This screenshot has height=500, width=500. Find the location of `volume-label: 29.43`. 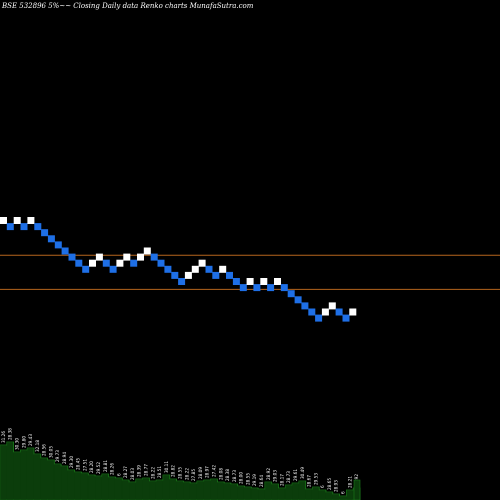

volume-label: 29.43 is located at coordinates (30, 440).